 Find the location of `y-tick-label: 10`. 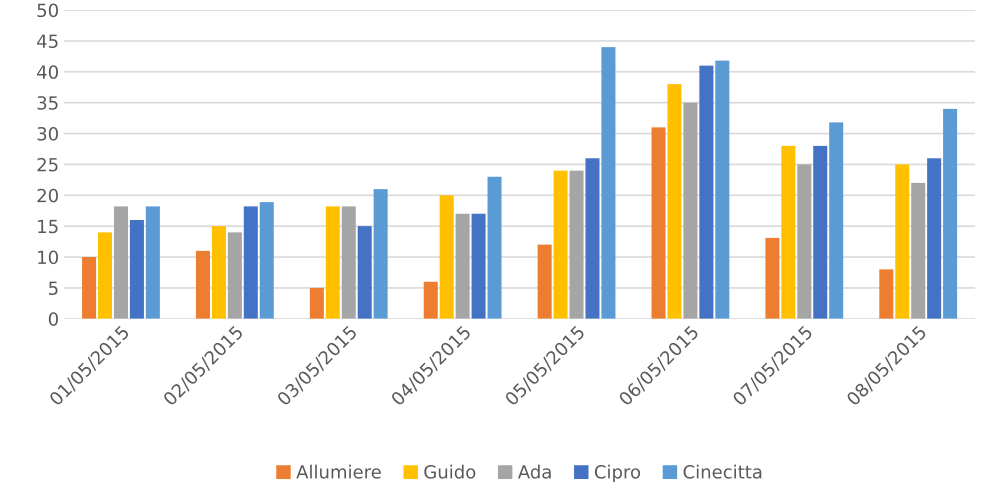

y-tick-label: 10 is located at coordinates (48, 257).